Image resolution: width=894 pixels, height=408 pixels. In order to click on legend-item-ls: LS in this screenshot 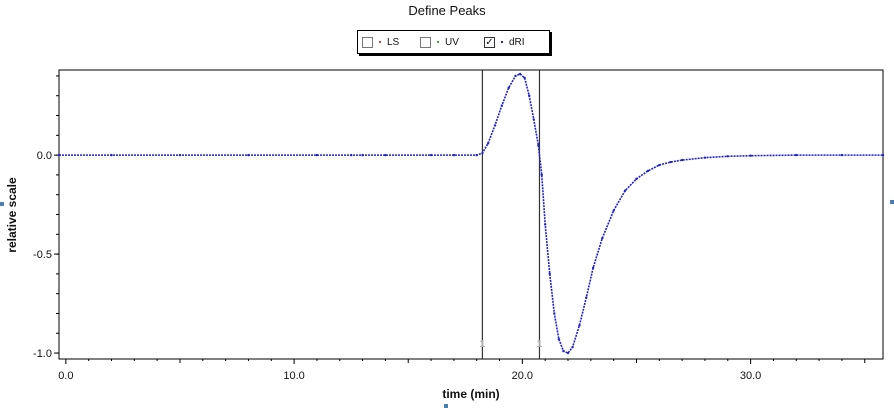, I will do `click(380, 42)`.